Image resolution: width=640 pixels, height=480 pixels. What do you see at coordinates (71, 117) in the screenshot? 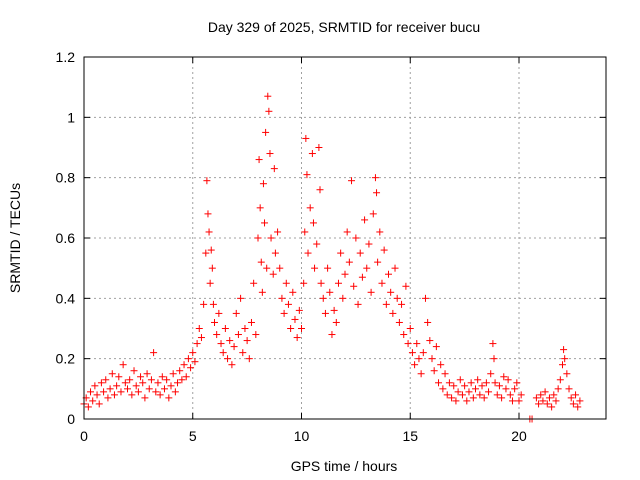
I see `y-tick-label: 1` at bounding box center [71, 117].